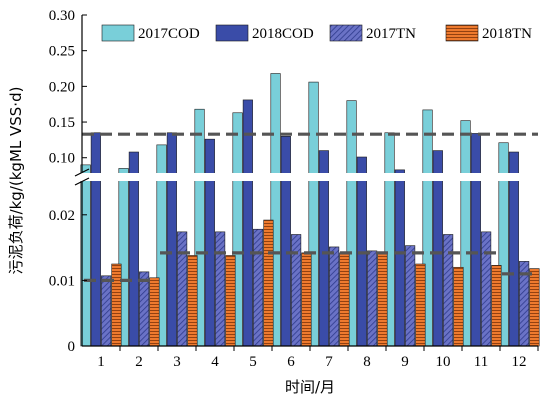 Image resolution: width=554 pixels, height=400 pixels. What do you see at coordinates (310, 387) in the screenshot?
I see `x-axis-title: 时间/月` at bounding box center [310, 387].